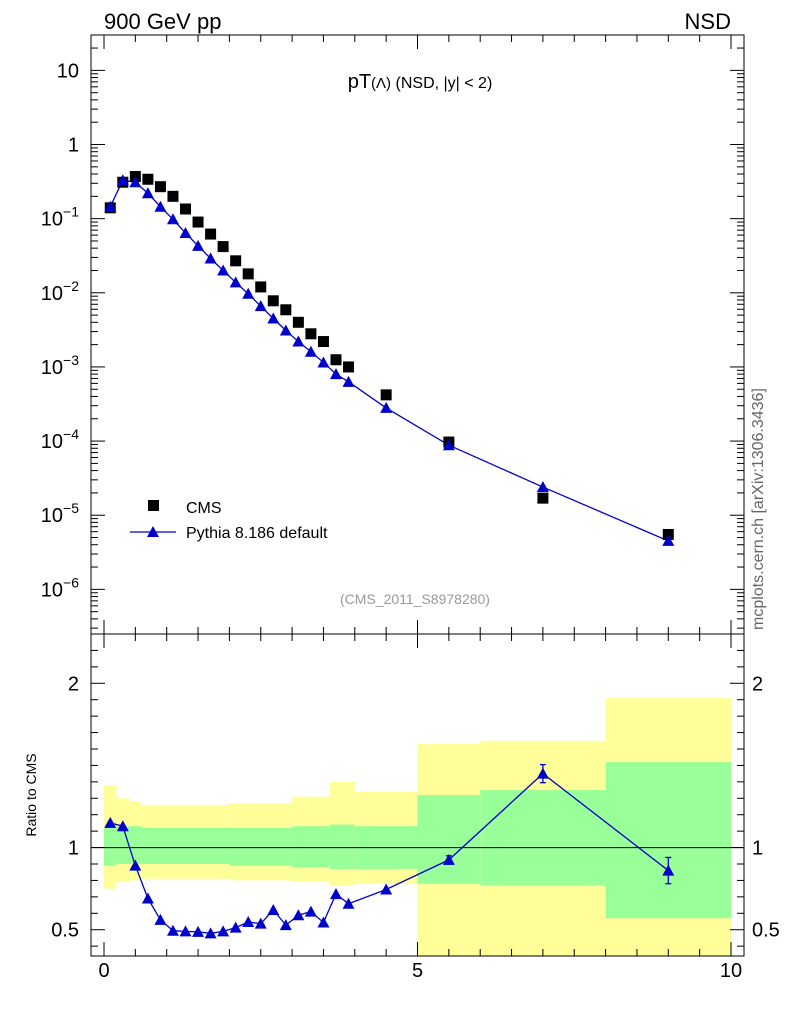 This screenshot has width=786, height=1024. I want to click on ratio-series-points, so click(389, 853).